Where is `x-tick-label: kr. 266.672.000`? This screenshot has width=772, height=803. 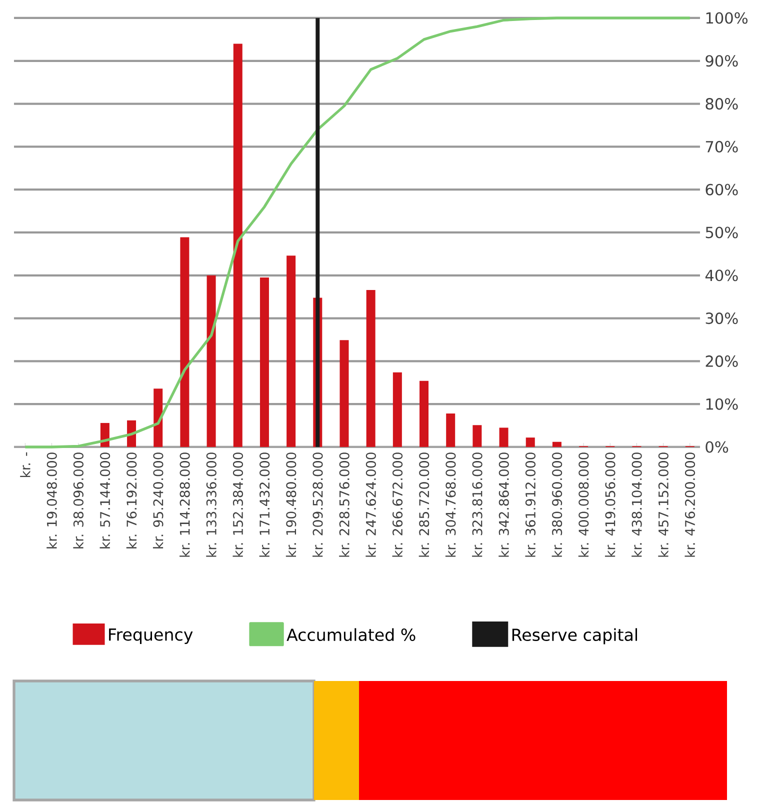 x-tick-label: kr. 266.672.000 is located at coordinates (397, 504).